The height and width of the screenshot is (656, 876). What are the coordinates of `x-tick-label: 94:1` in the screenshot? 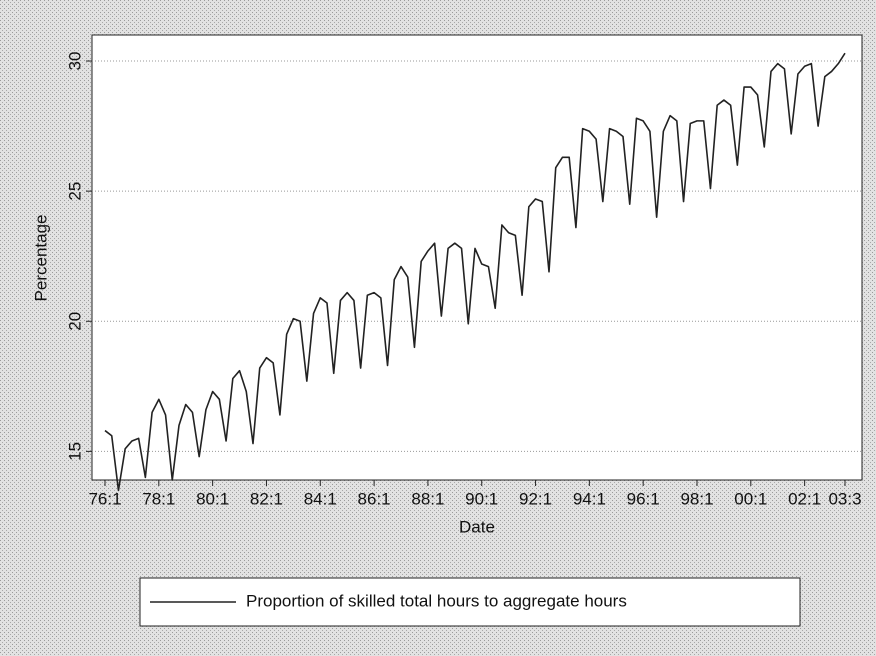 It's located at (589, 498).